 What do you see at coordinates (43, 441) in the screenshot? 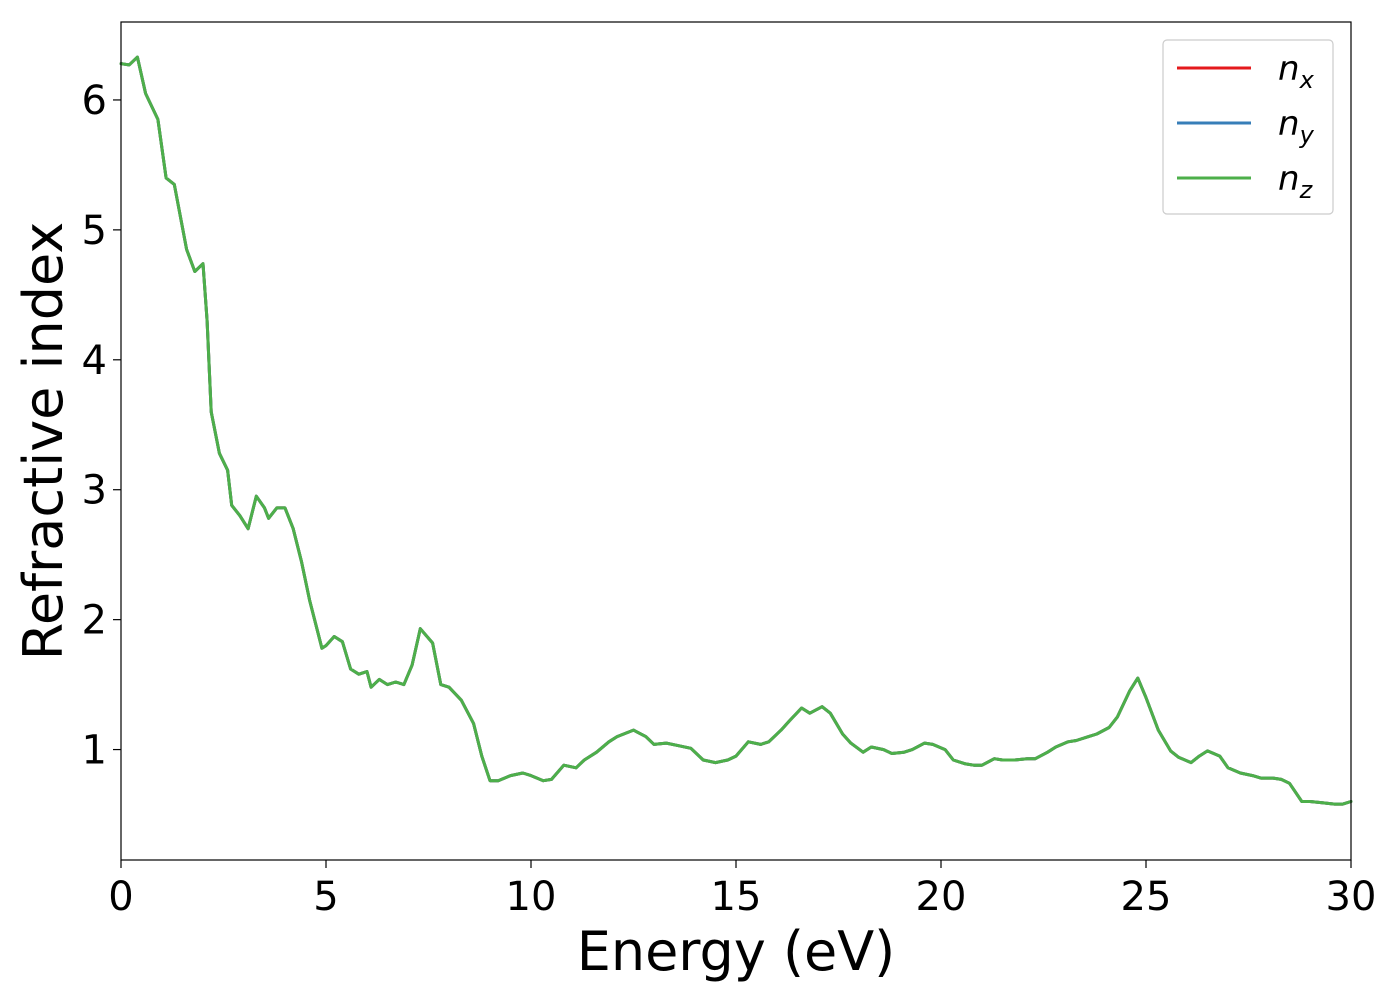
I see `y-axis-title: Refractive index` at bounding box center [43, 441].